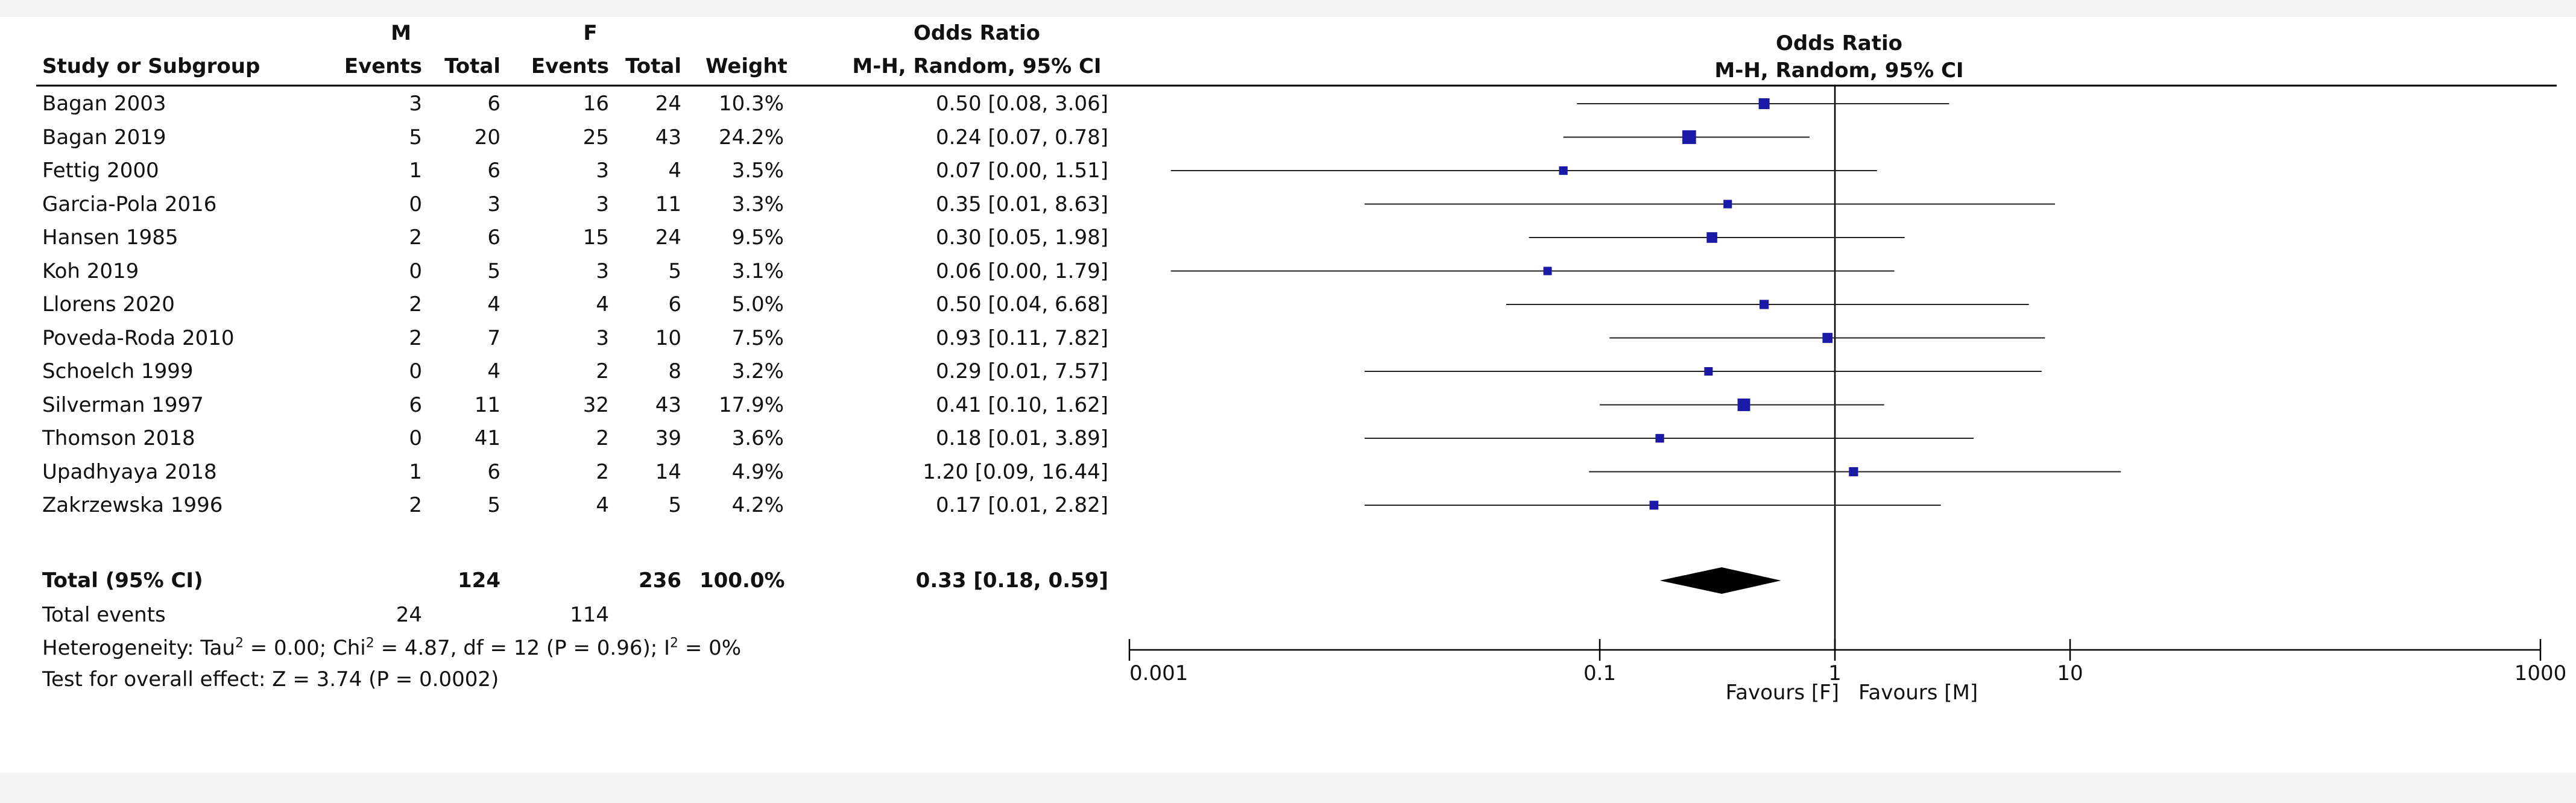  Describe the element at coordinates (674, 304) in the screenshot. I see `f-total: 6` at that location.